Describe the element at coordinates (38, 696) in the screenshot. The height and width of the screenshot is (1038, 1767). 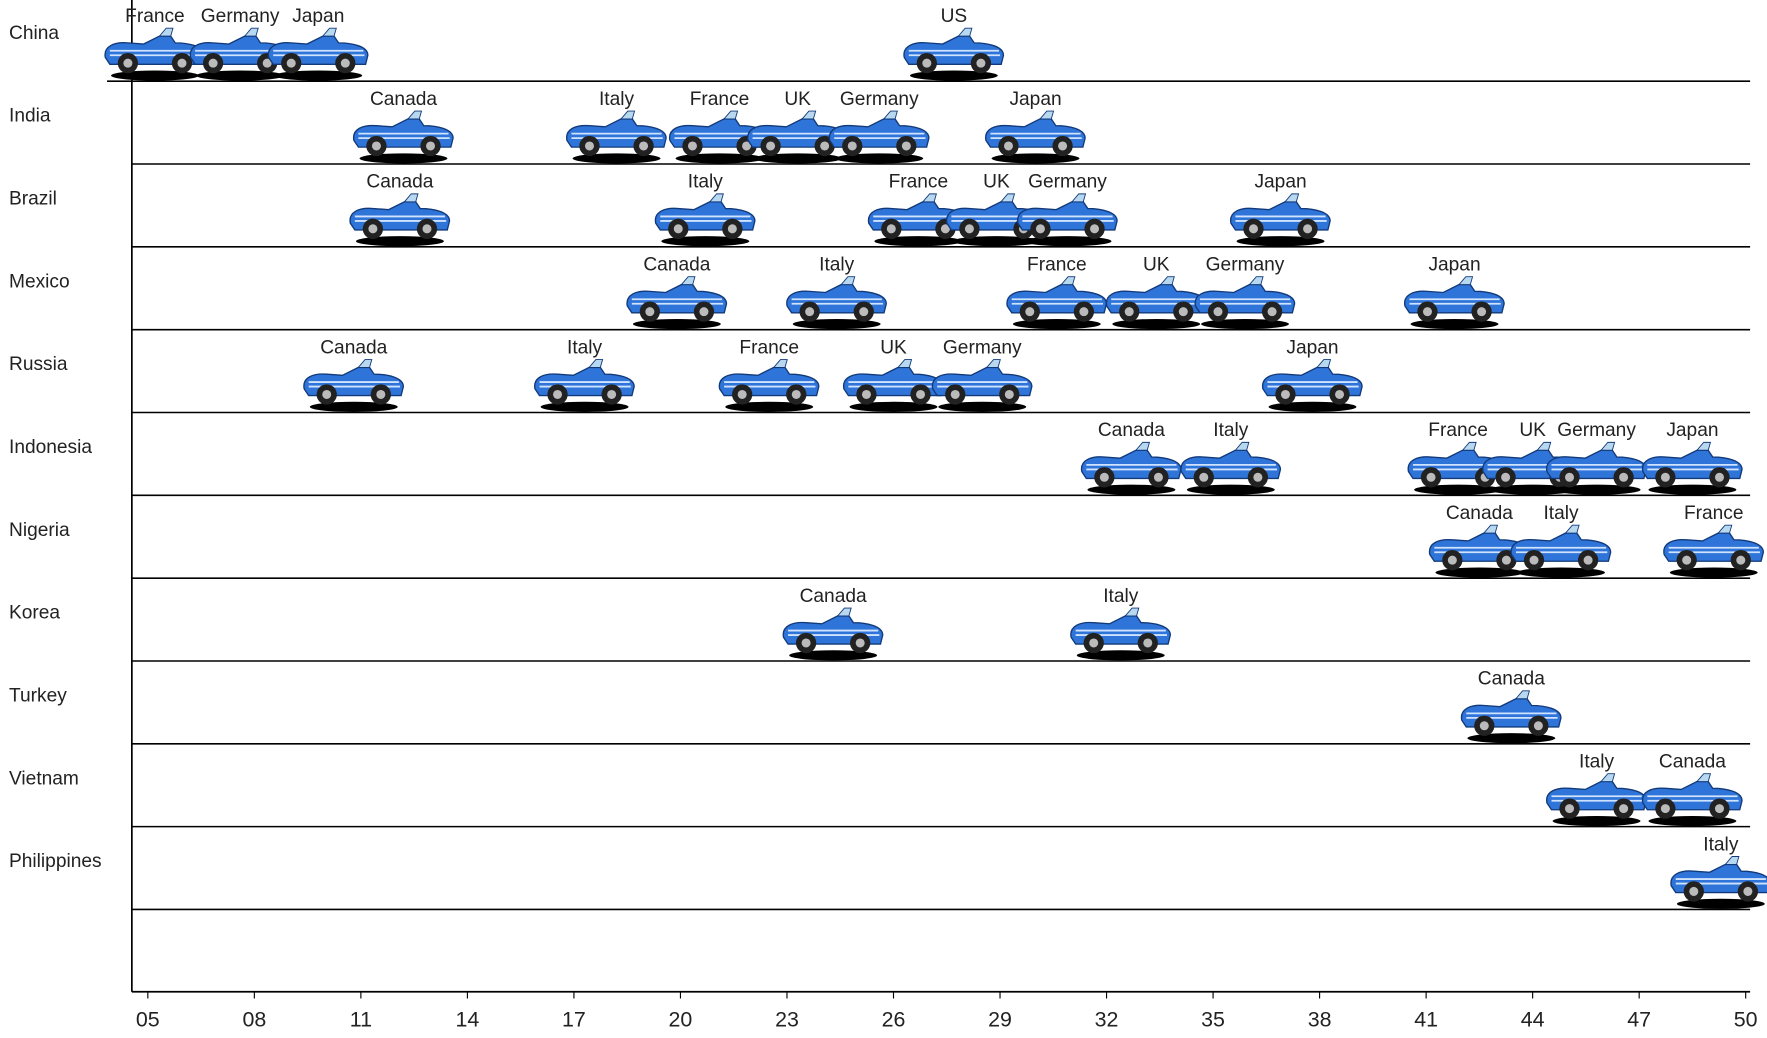
I see `row-label: Turkey` at that location.